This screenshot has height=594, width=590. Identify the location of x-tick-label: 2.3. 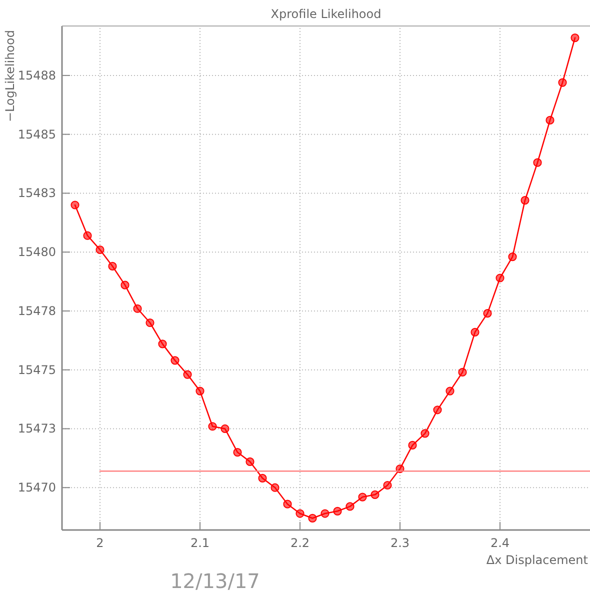
(400, 543).